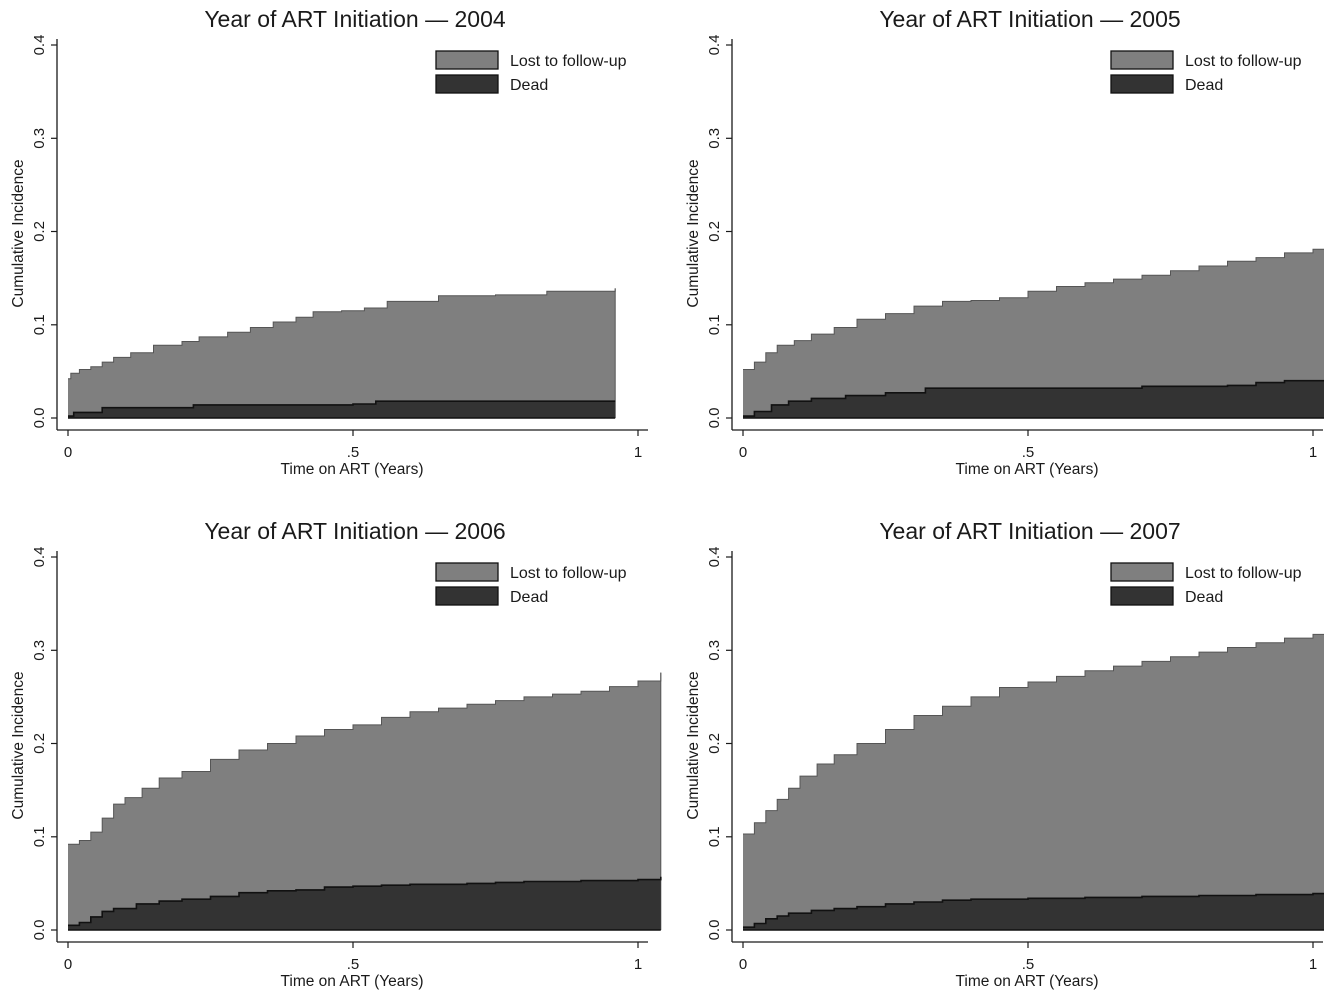  What do you see at coordinates (354, 531) in the screenshot?
I see `chart-title: Year of ART Initiation — 2006` at bounding box center [354, 531].